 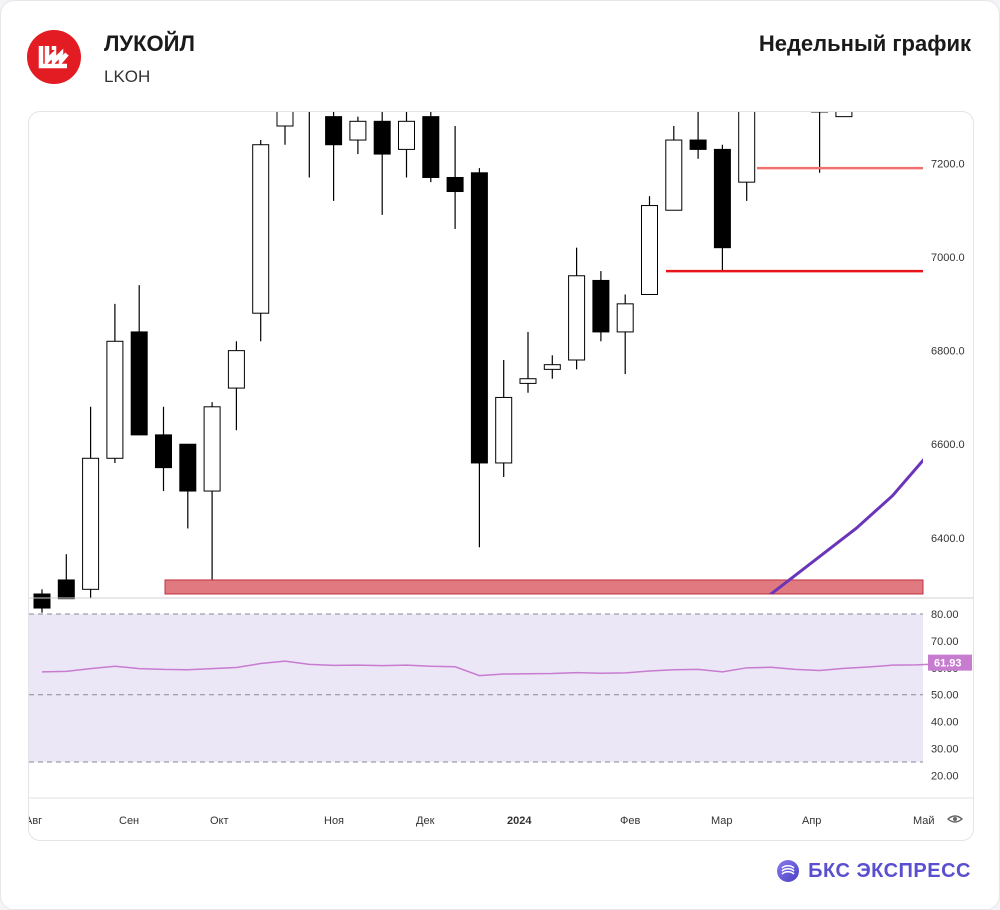 What do you see at coordinates (425, 821) in the screenshot?
I see `time-tick-label: Дек` at bounding box center [425, 821].